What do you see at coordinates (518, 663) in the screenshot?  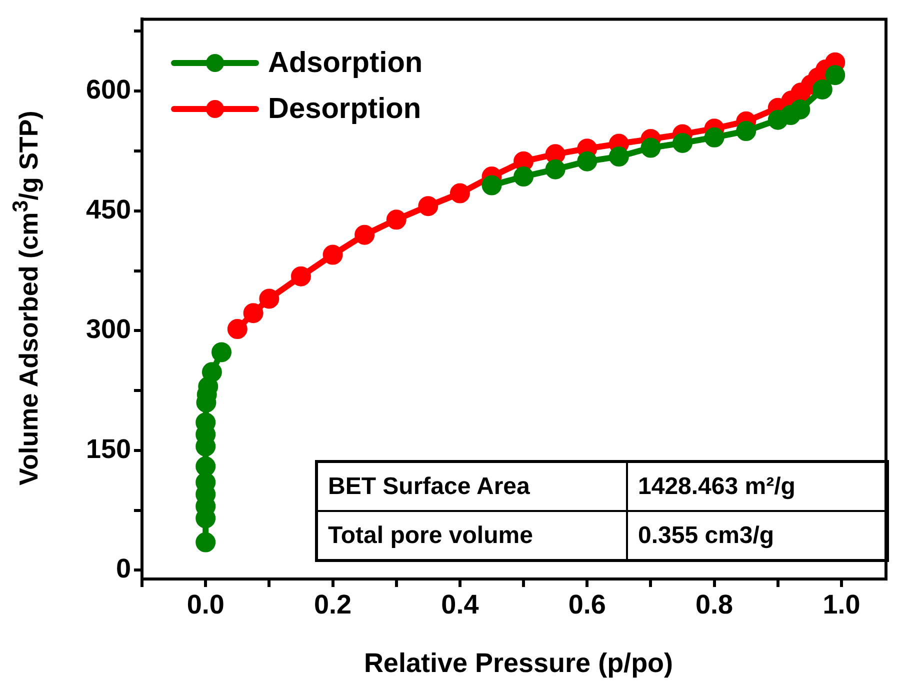 I see `x-axis-title: Relative Pressure (p/po)` at bounding box center [518, 663].